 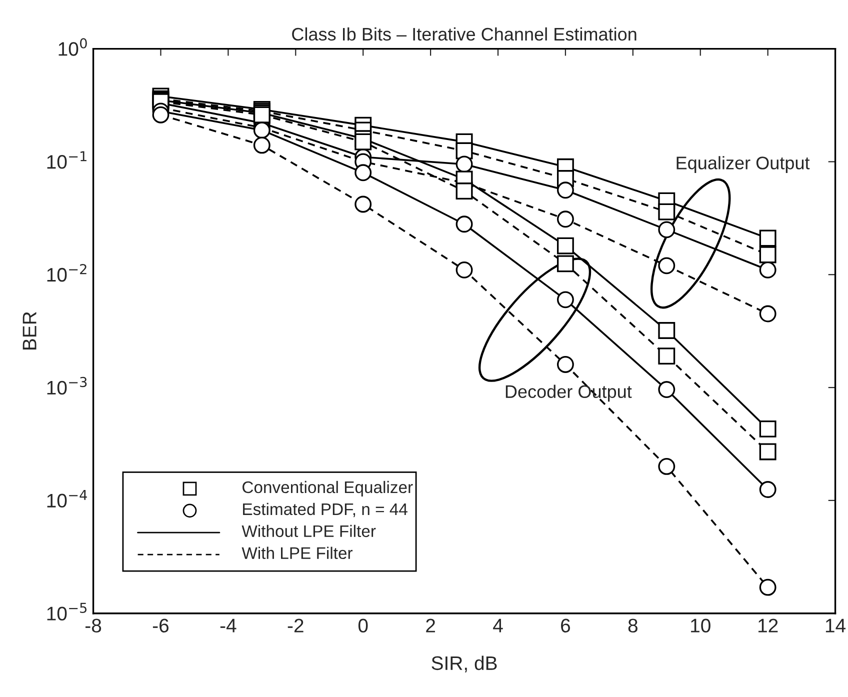 I want to click on y-tick-label: 10$^{0}$, so click(x=72, y=47).